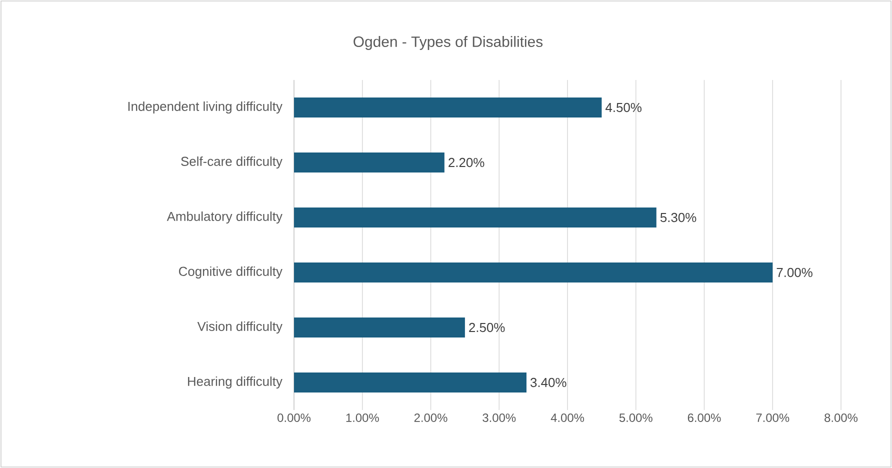  What do you see at coordinates (231, 162) in the screenshot?
I see `y-tick-label: Self-care difficulty` at bounding box center [231, 162].